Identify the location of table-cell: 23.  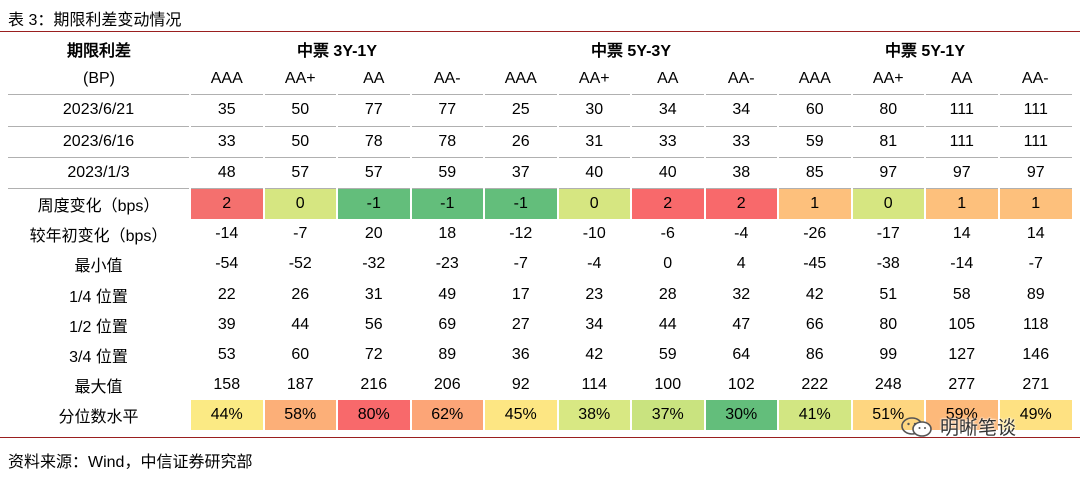
(593, 294).